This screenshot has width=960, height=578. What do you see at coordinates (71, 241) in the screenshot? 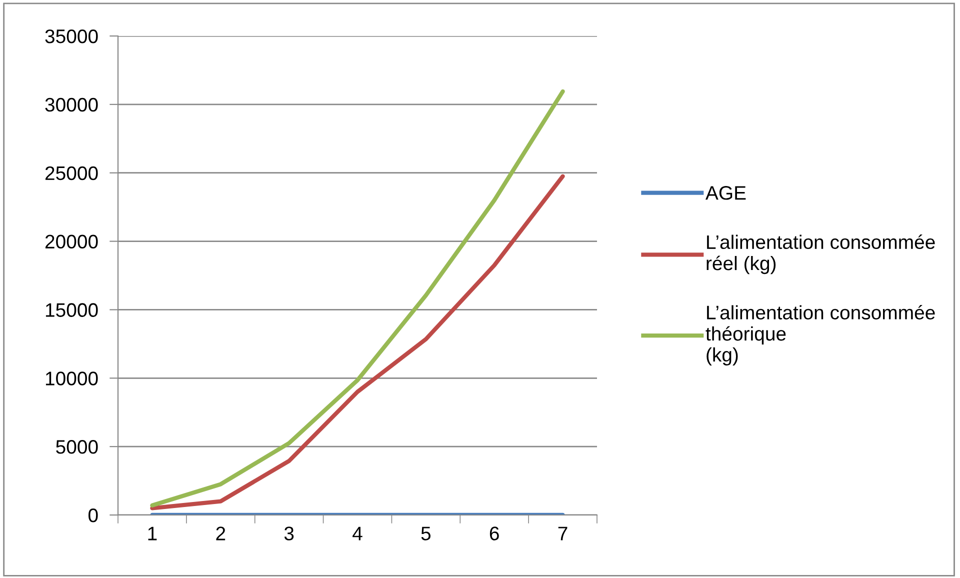
I see `y-tick-label: 20000` at bounding box center [71, 241].